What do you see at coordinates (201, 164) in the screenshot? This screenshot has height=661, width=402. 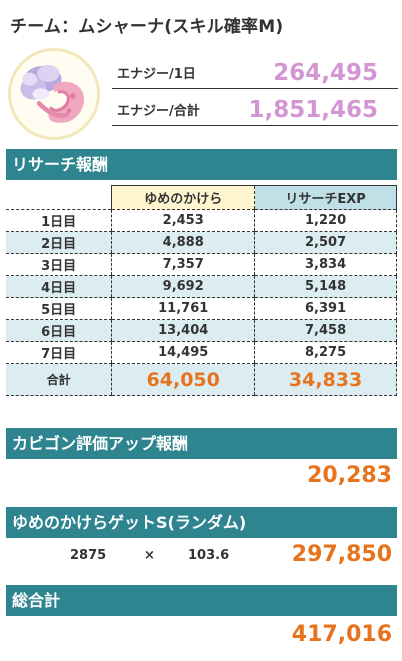 I see `research-reward-header: リサーチ報酬` at bounding box center [201, 164].